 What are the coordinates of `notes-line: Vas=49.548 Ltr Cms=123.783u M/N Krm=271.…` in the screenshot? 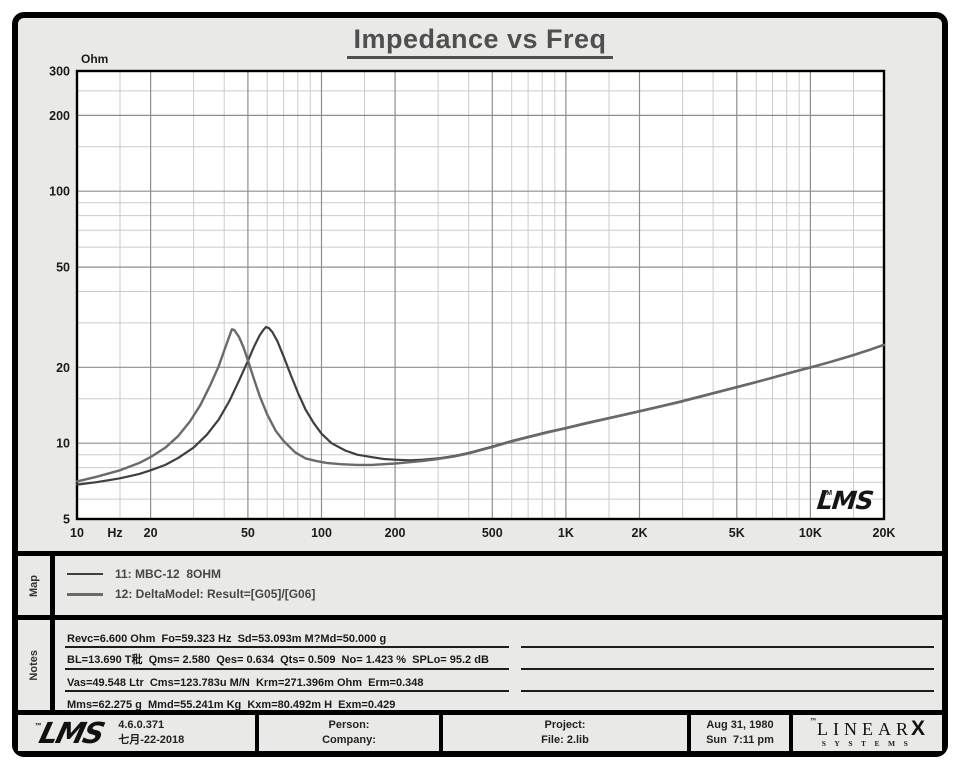 It's located at (499, 681).